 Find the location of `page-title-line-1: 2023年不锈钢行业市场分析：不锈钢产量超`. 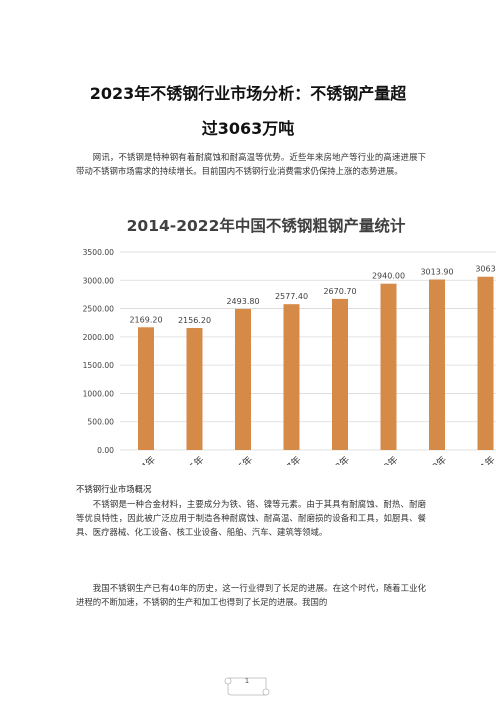

page-title-line-1: 2023年不锈钢行业市场分析：不锈钢产量超 is located at coordinates (248, 93).